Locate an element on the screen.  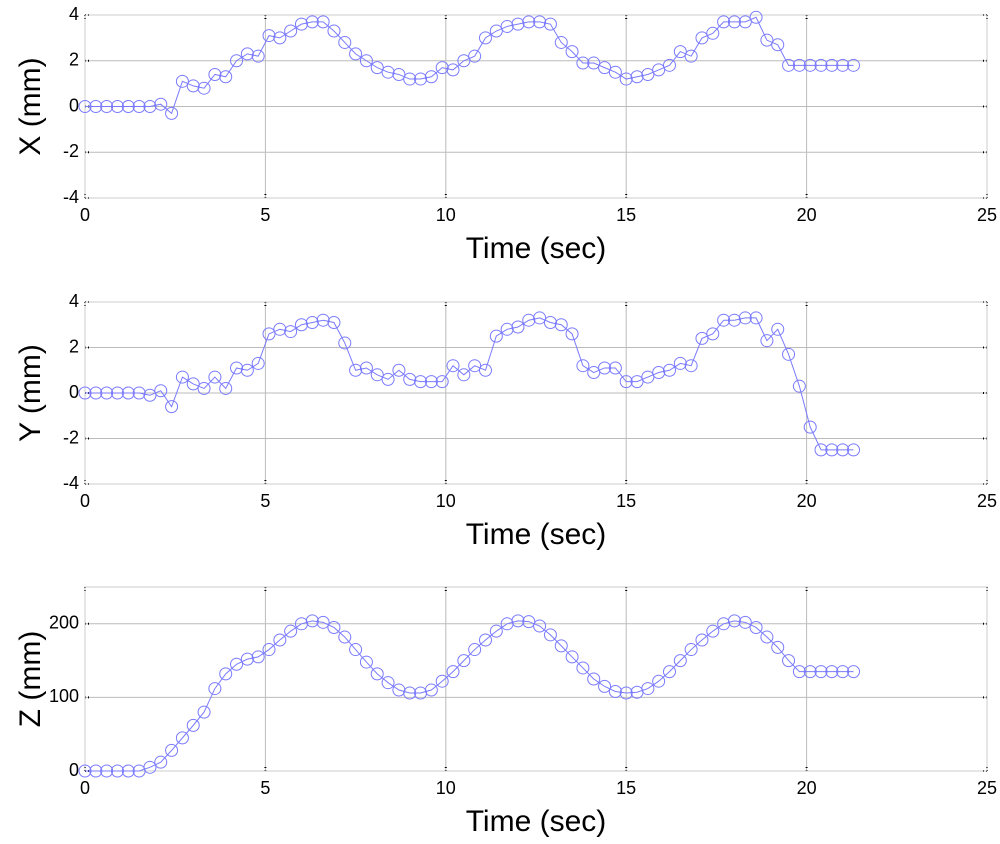
y-tick-label: 100 is located at coordinates (64, 696).